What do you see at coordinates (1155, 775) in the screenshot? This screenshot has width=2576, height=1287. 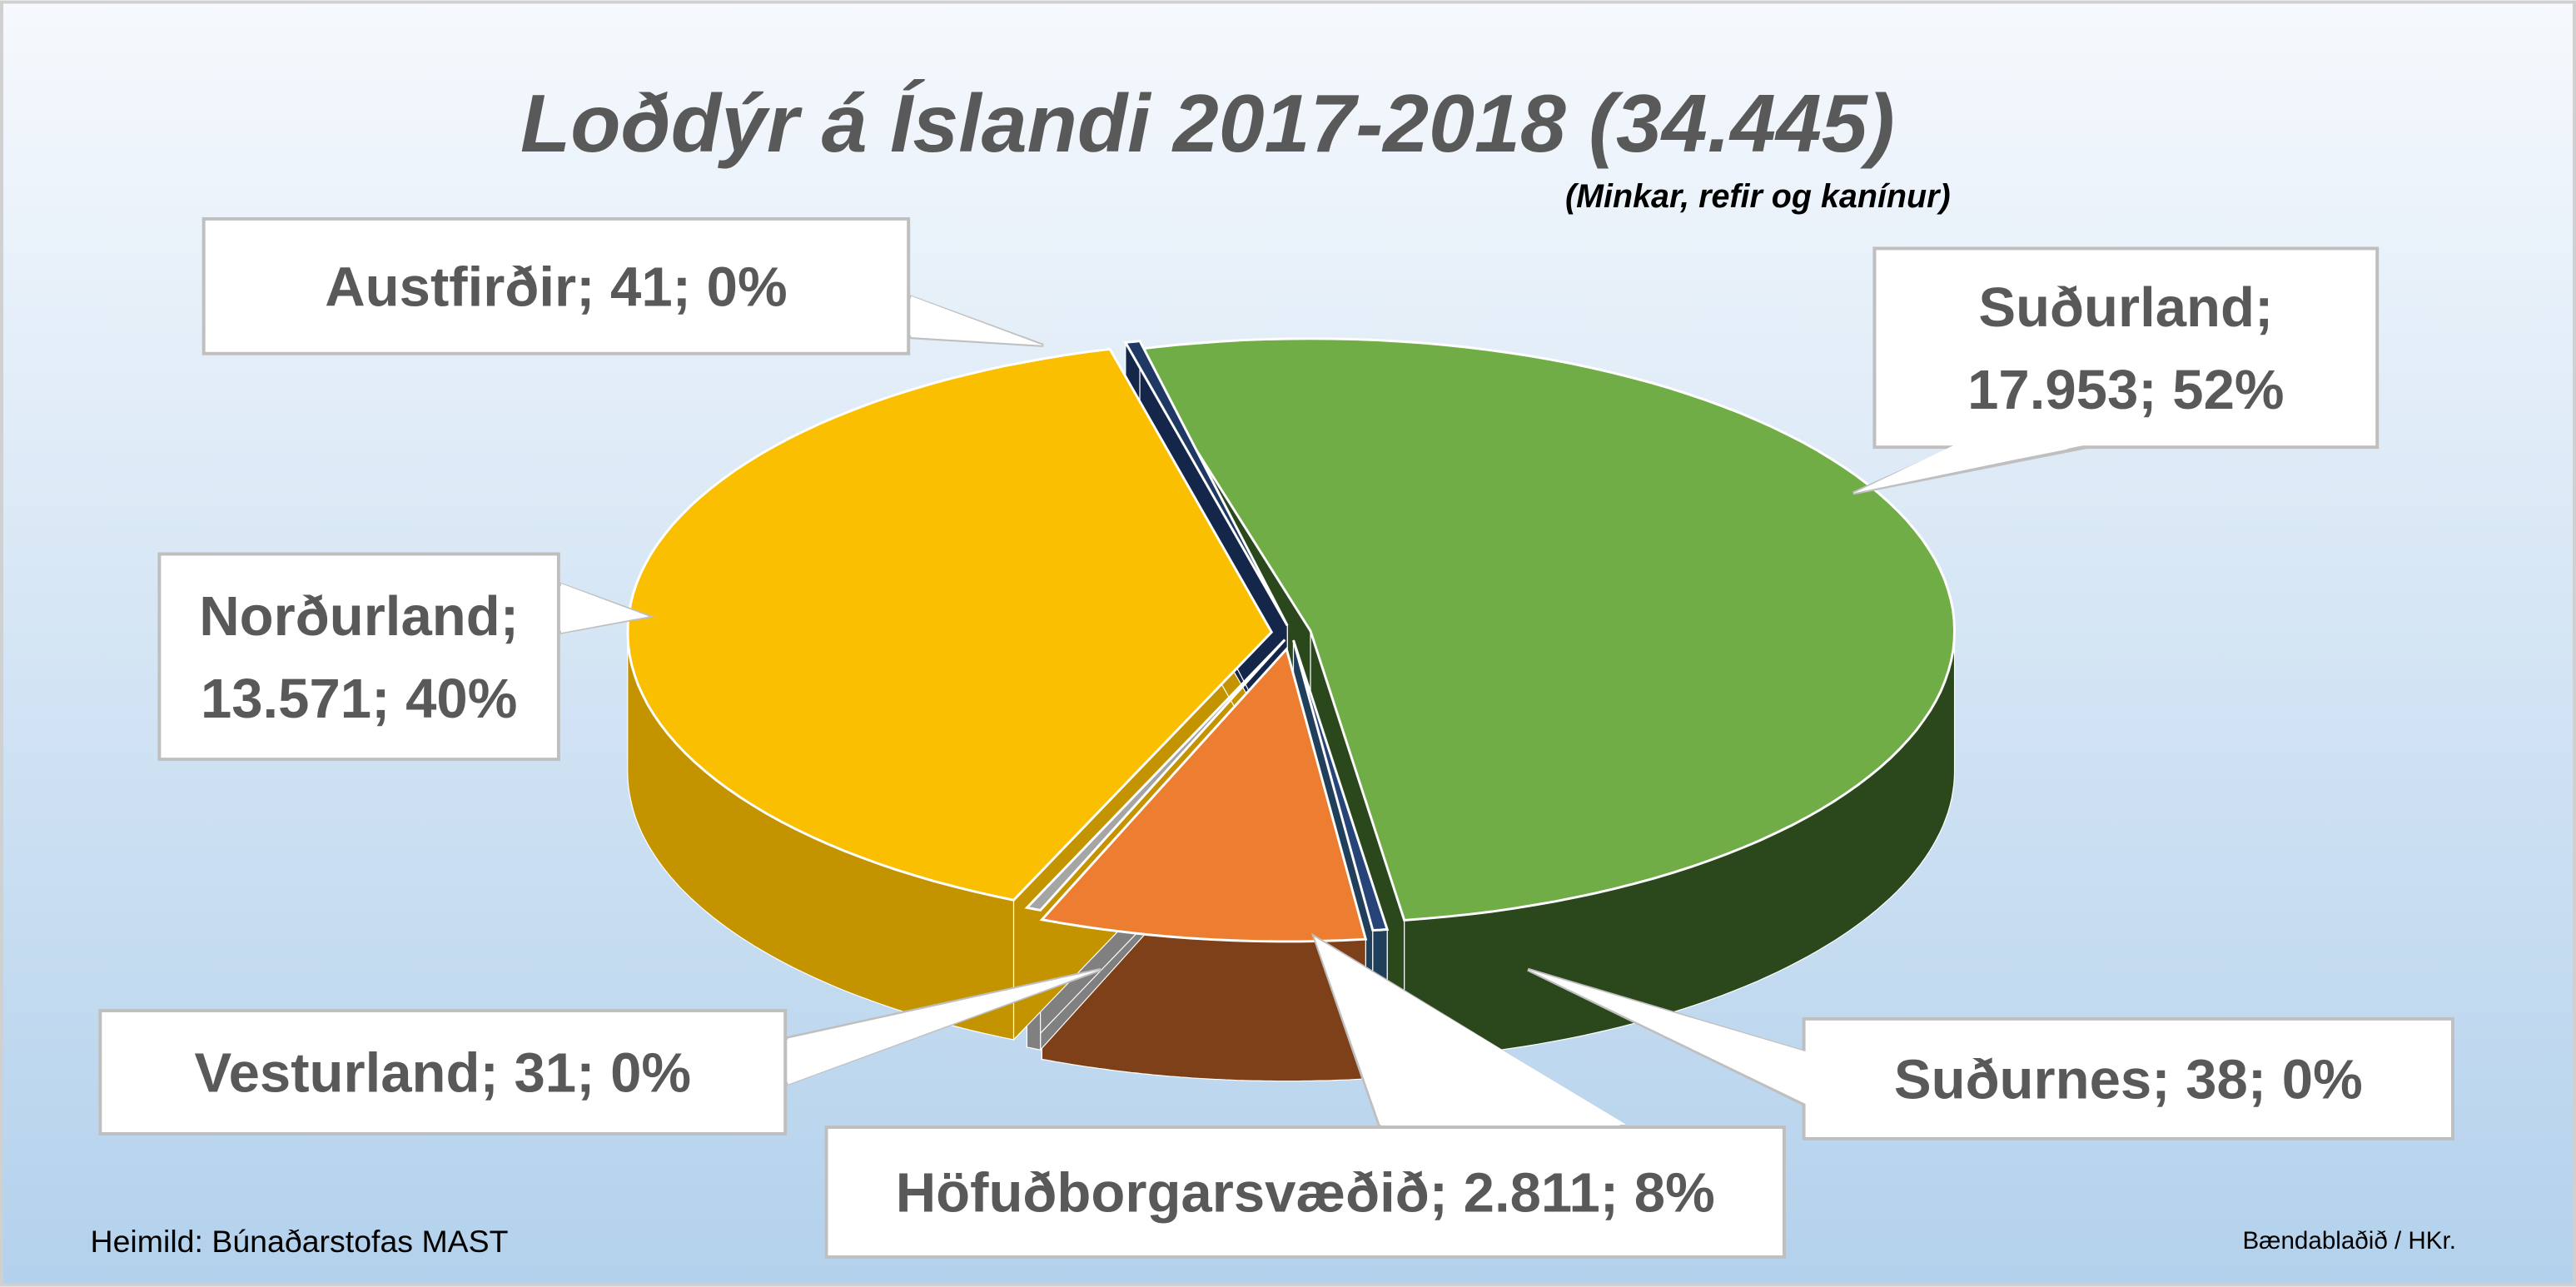 I see `slice-vesturland` at bounding box center [1155, 775].